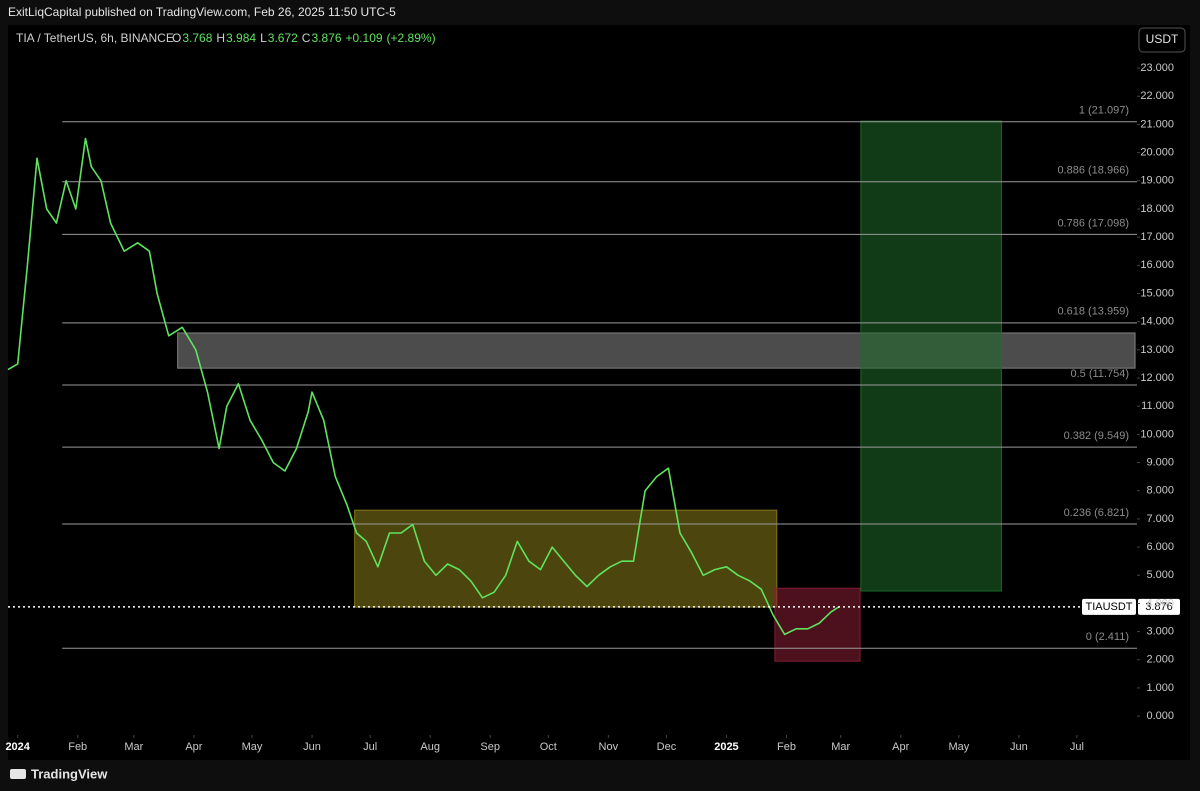 The width and height of the screenshot is (1200, 791). Describe the element at coordinates (1160, 547) in the screenshot. I see `y-tick-label: 6.000` at that location.